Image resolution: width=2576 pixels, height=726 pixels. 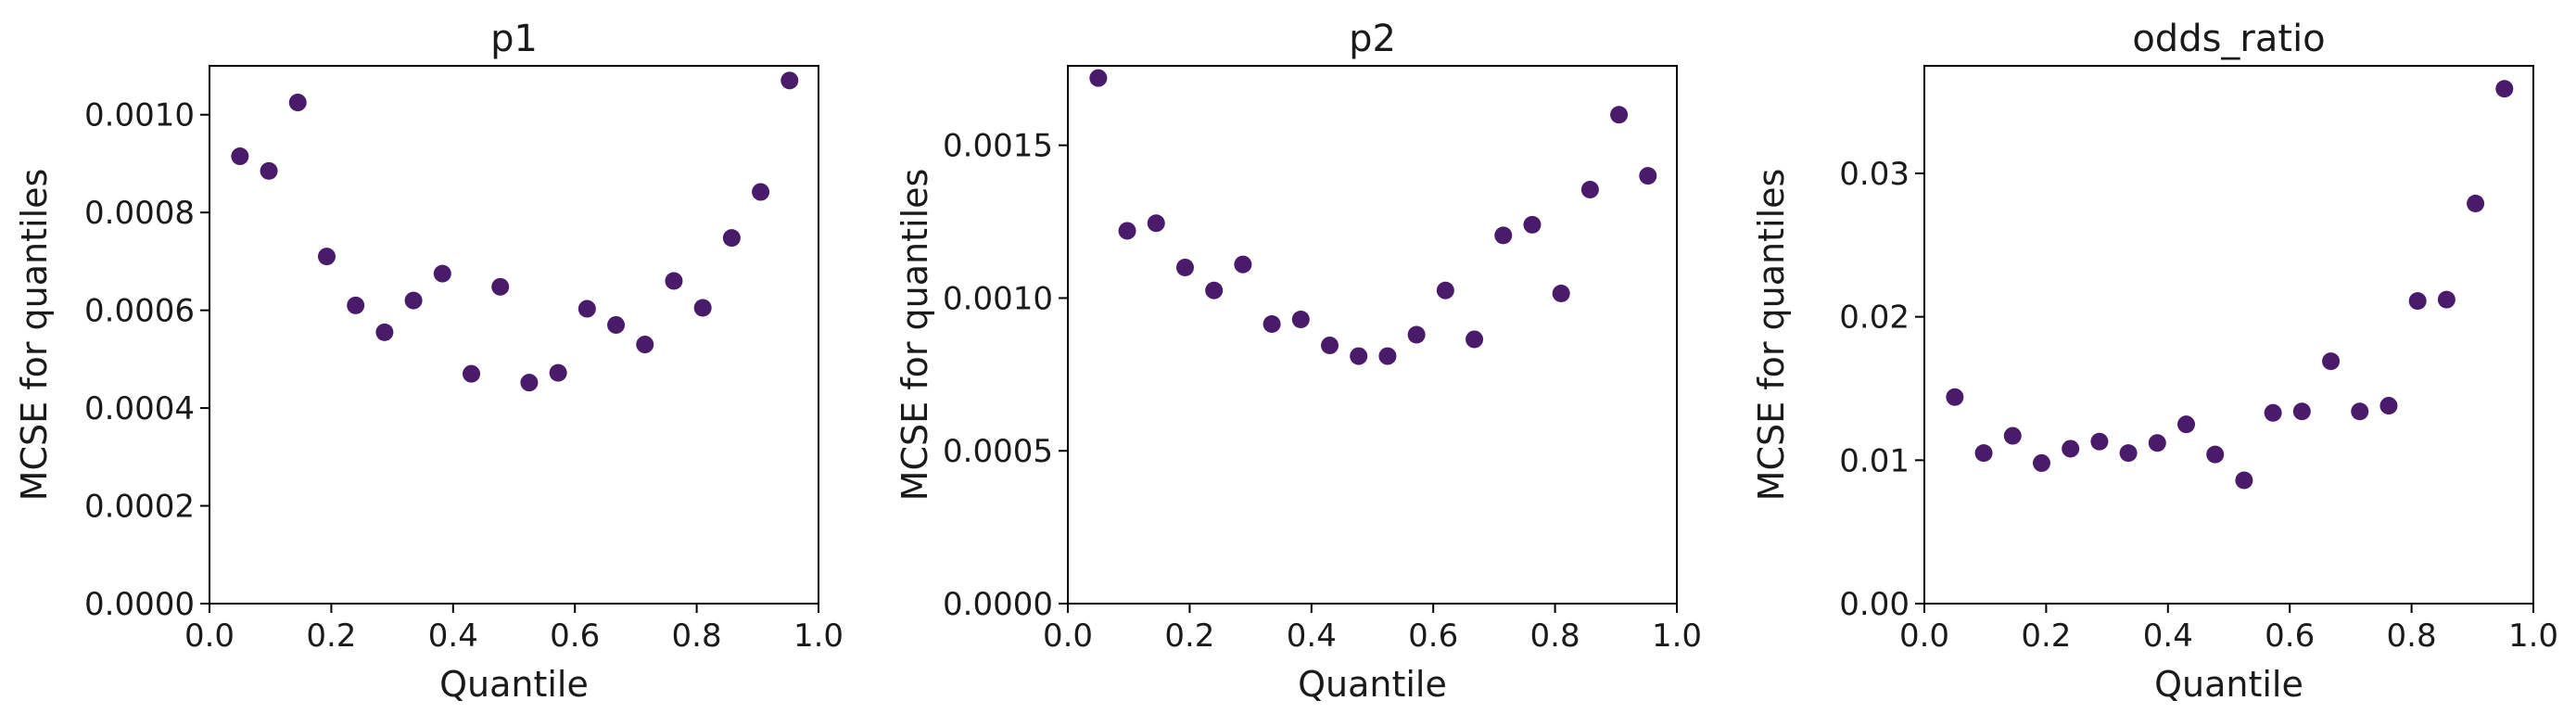 What do you see at coordinates (1372, 39) in the screenshot?
I see `chart-title: p2` at bounding box center [1372, 39].